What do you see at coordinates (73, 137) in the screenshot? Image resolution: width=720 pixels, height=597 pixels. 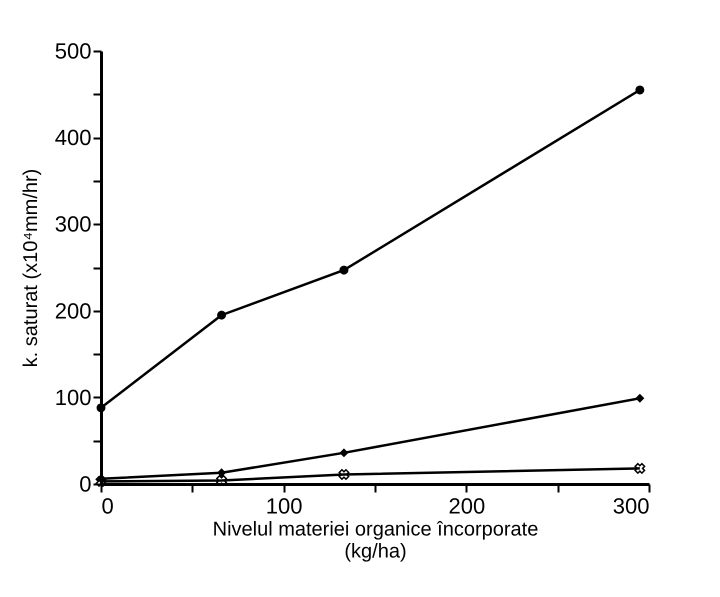 I see `y-tick-label: 400` at bounding box center [73, 137].